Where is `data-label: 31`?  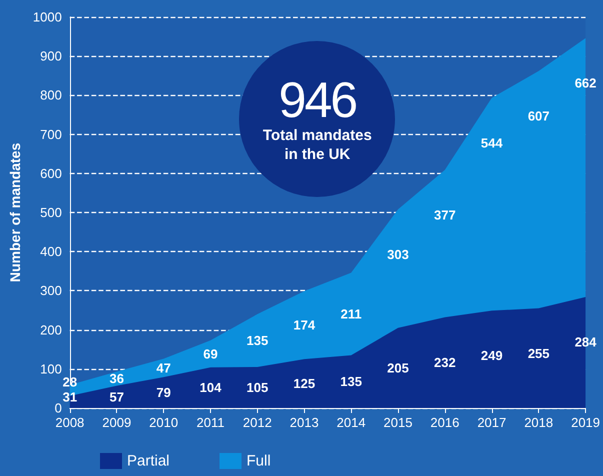 data-label: 31 is located at coordinates (70, 397).